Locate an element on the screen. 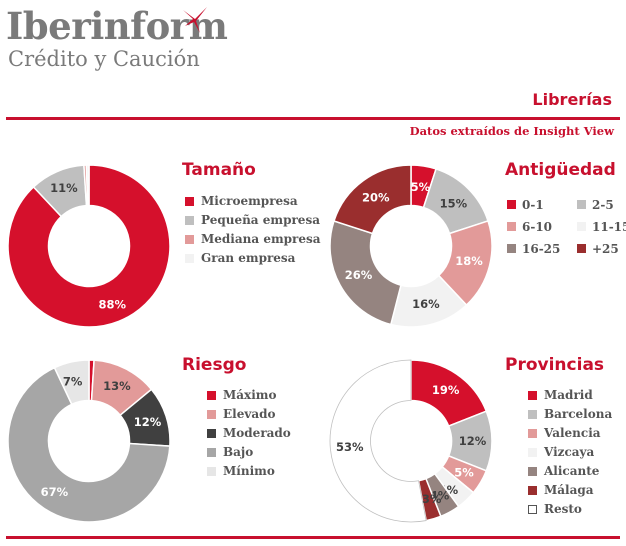 The height and width of the screenshot is (546, 626). data-label-bajo: 67% is located at coordinates (55, 492).